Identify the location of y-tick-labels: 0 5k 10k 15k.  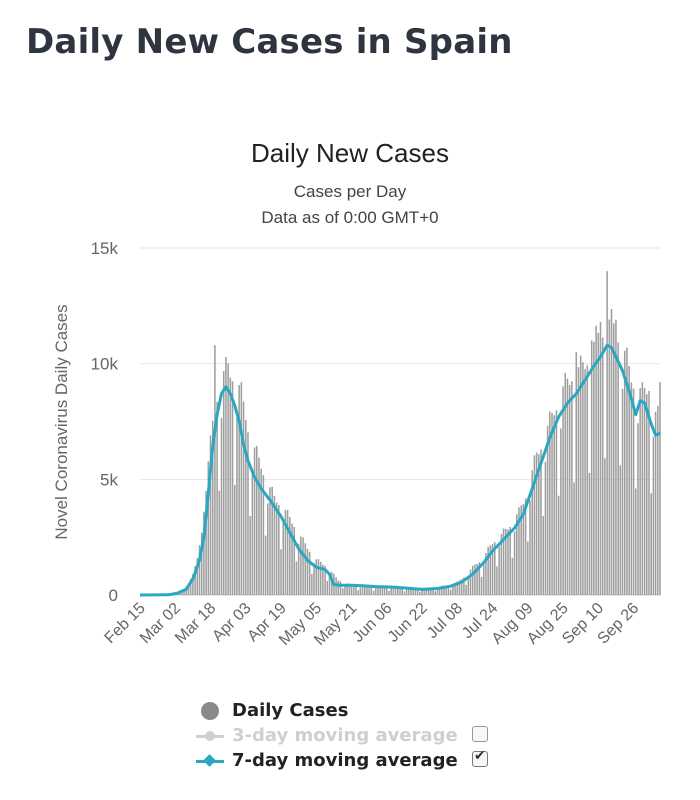
(105, 422).